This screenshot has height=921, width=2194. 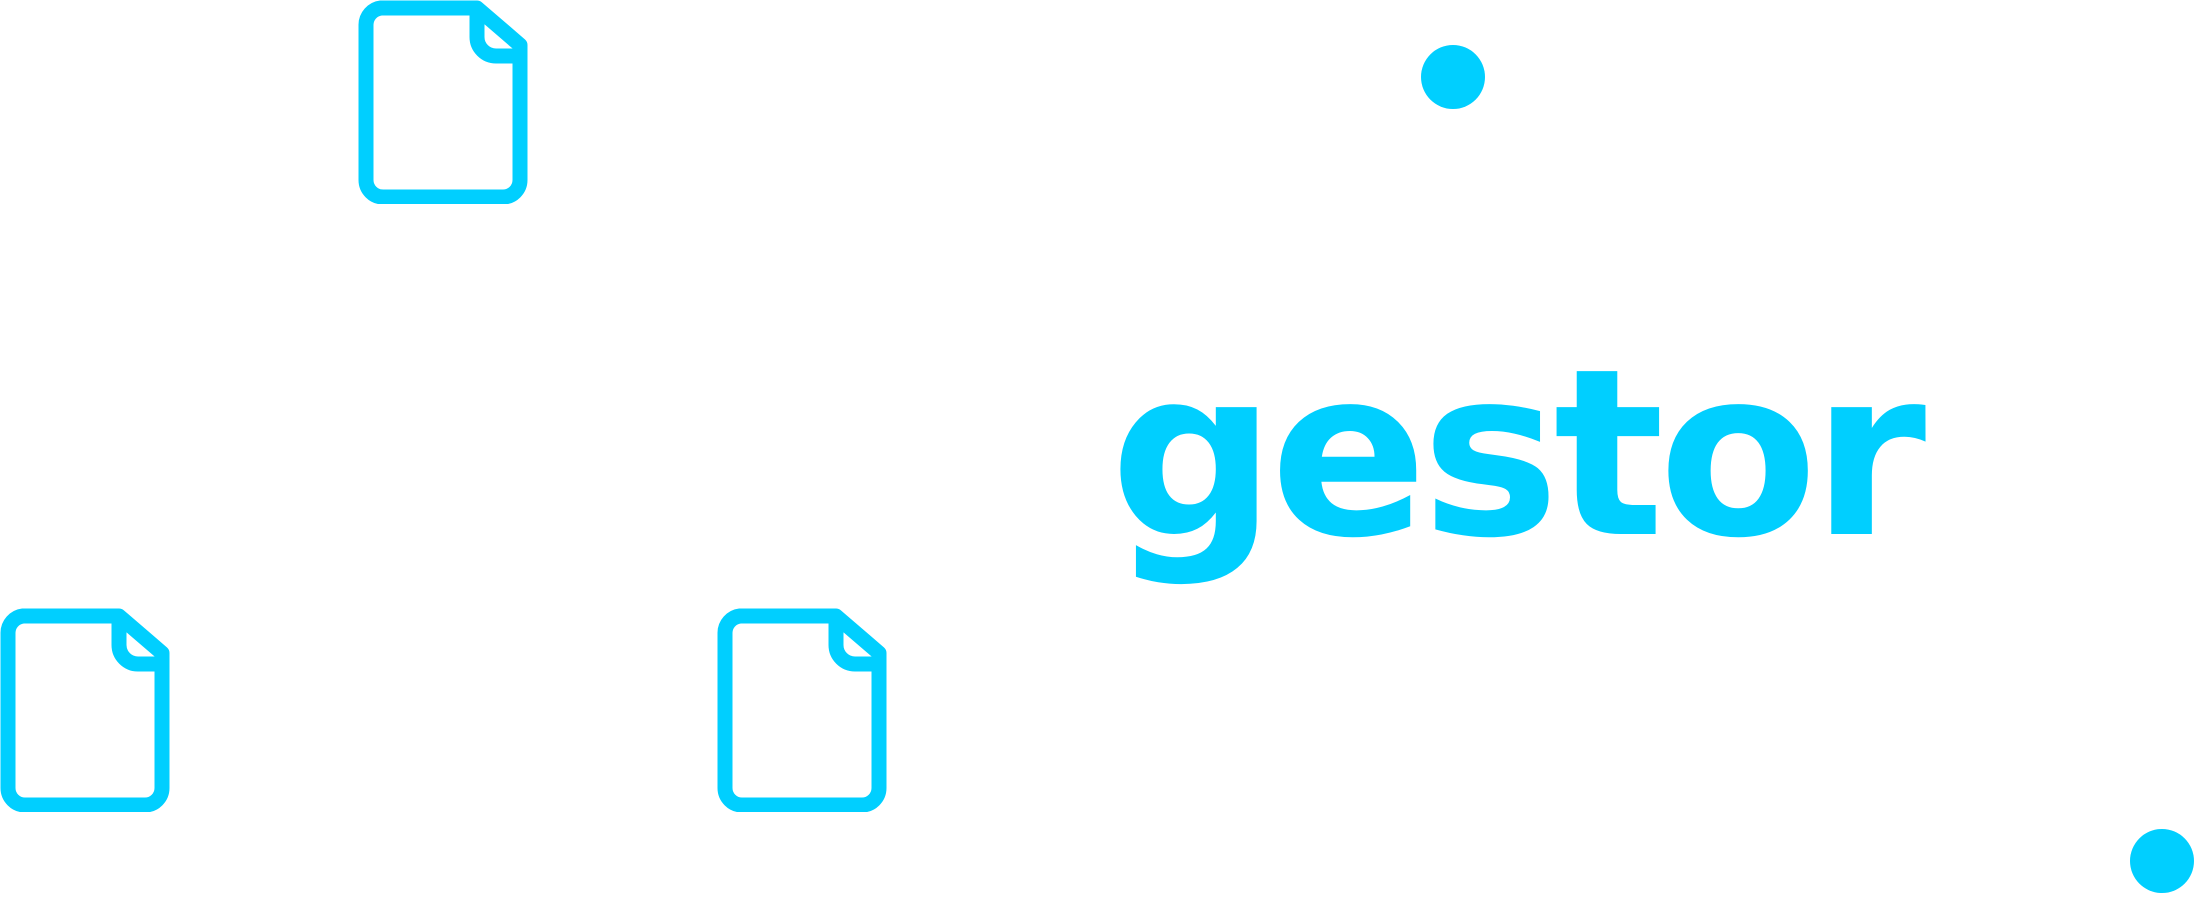 I want to click on logo-wordmark: gestor, so click(x=1518, y=454).